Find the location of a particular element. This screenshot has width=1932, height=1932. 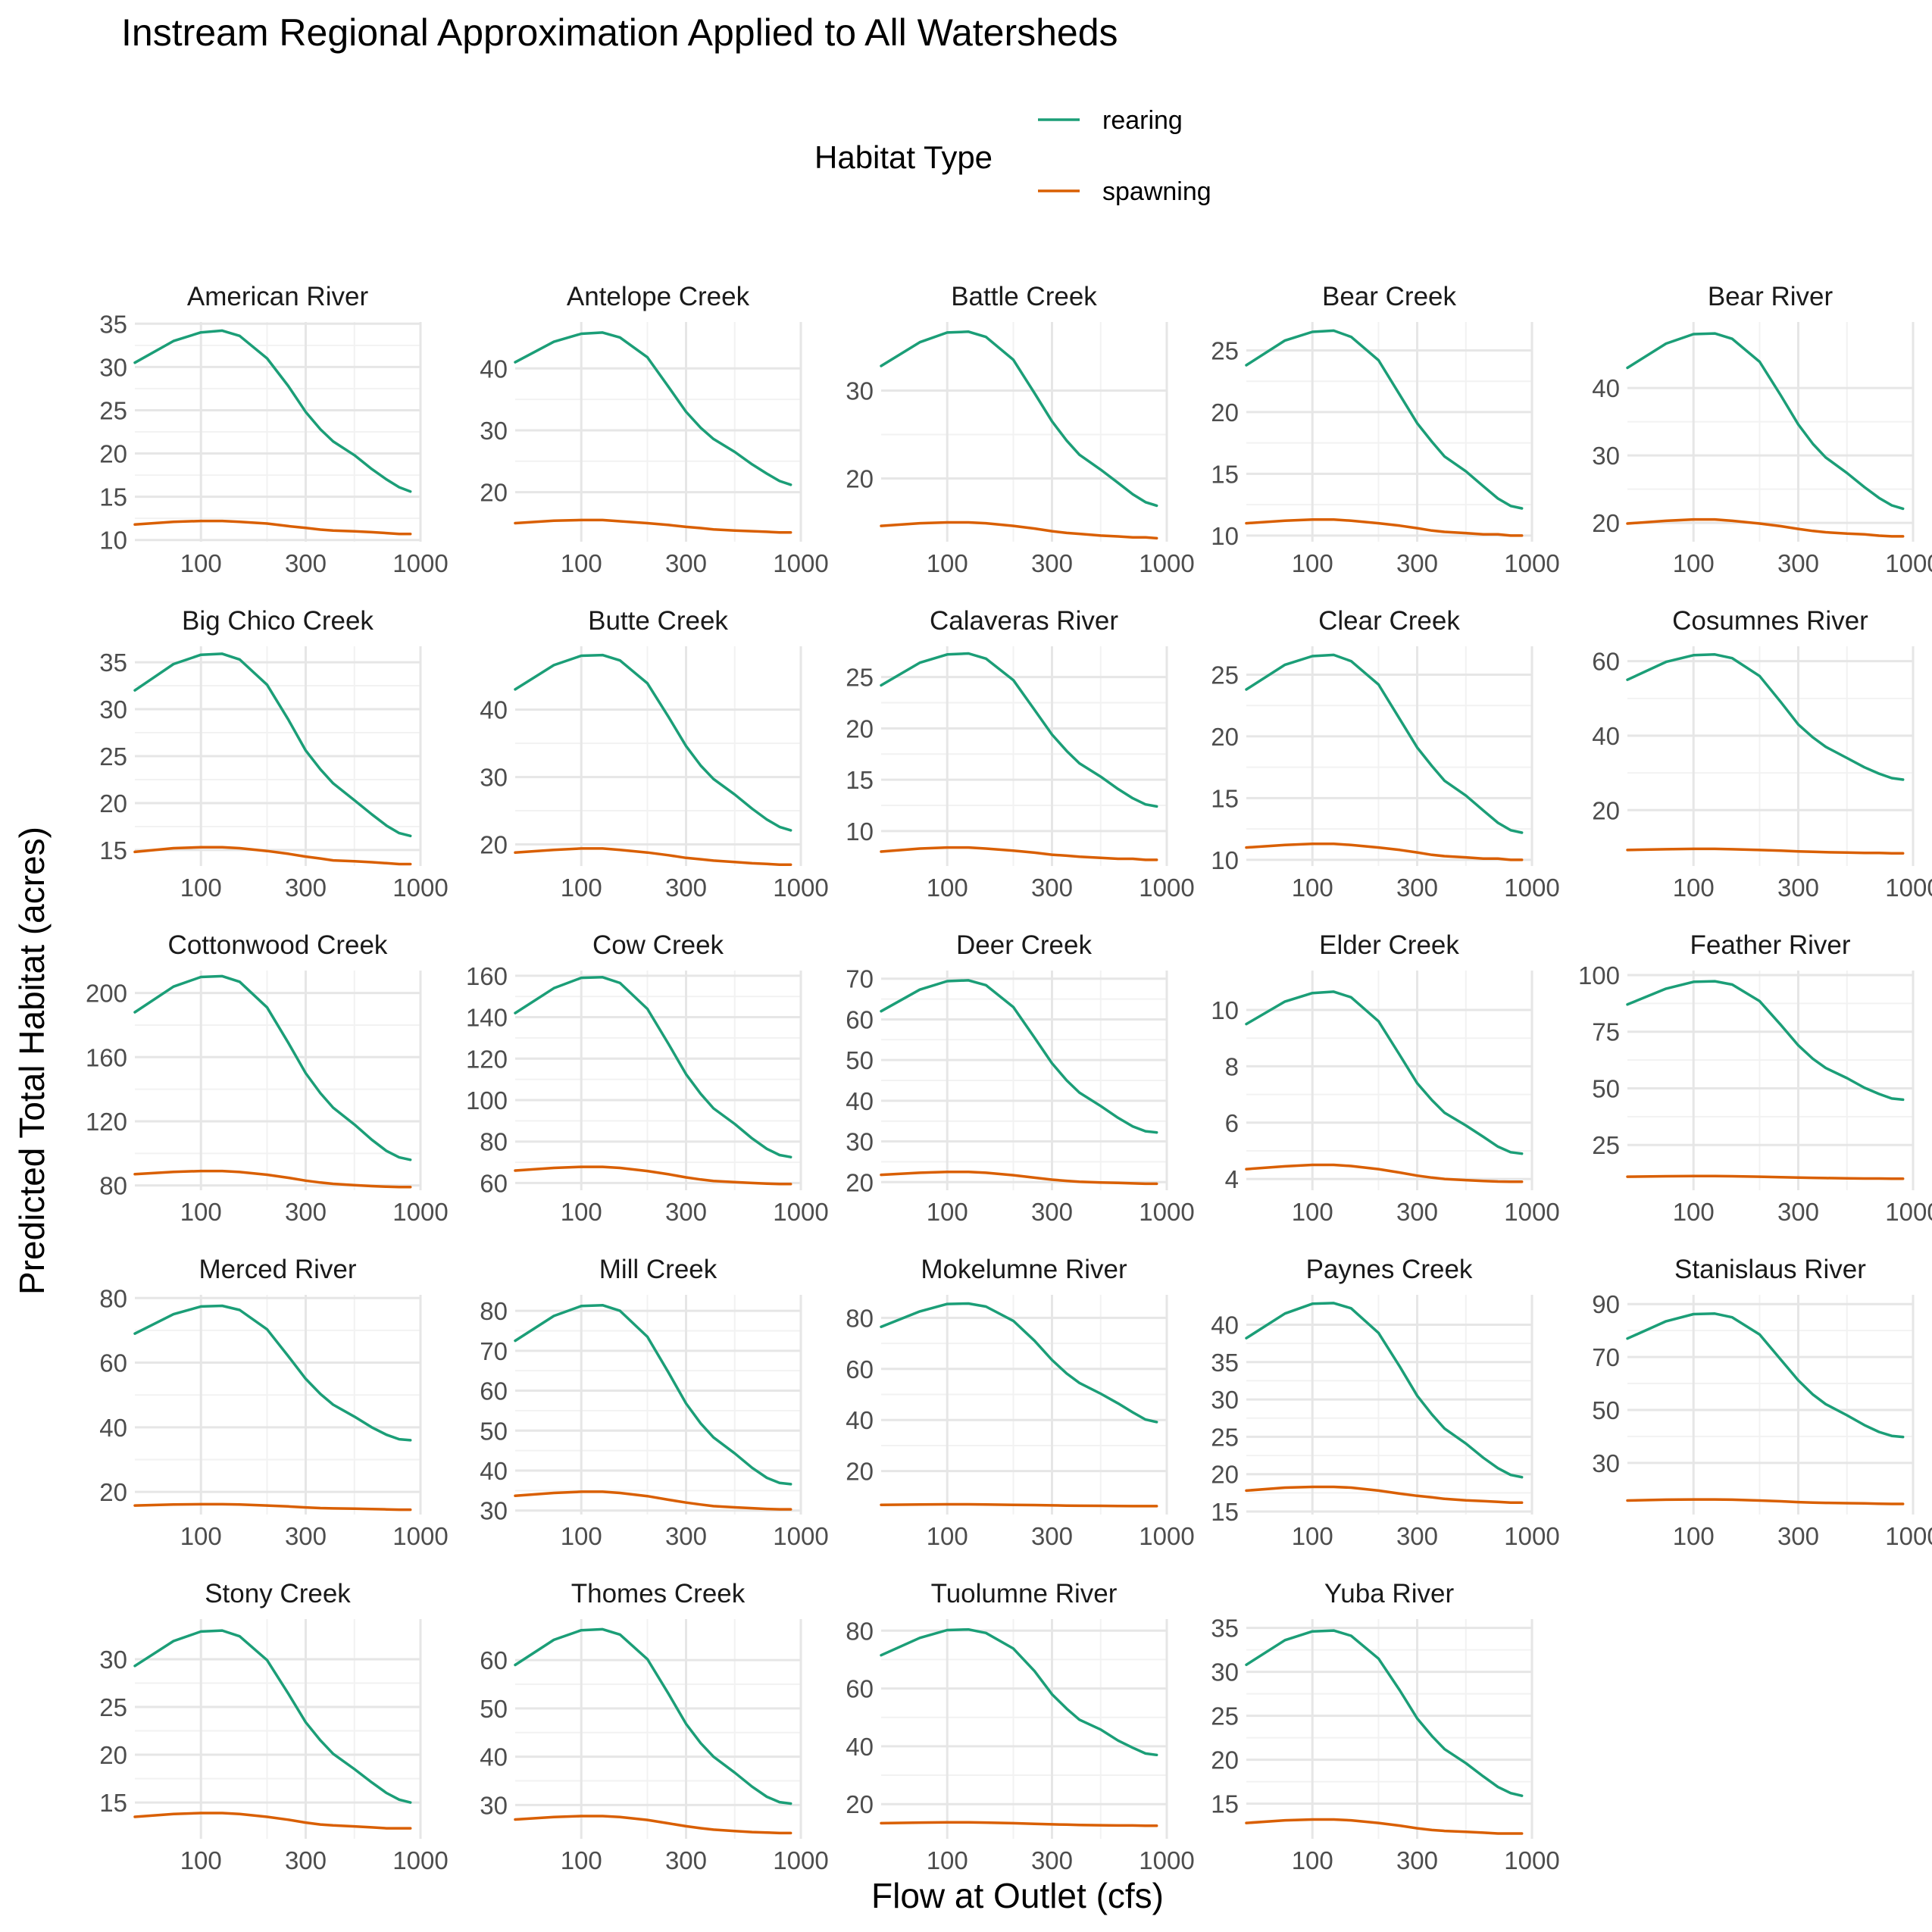

legend-title: Habitat Type is located at coordinates (903, 157).